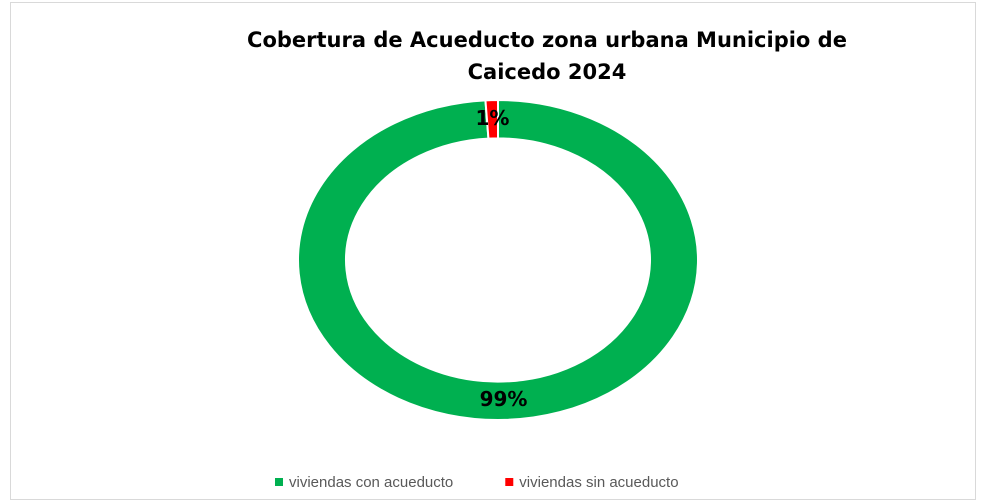 The image size is (987, 503). What do you see at coordinates (598, 482) in the screenshot?
I see `legend-label: viviendas sin acueducto` at bounding box center [598, 482].